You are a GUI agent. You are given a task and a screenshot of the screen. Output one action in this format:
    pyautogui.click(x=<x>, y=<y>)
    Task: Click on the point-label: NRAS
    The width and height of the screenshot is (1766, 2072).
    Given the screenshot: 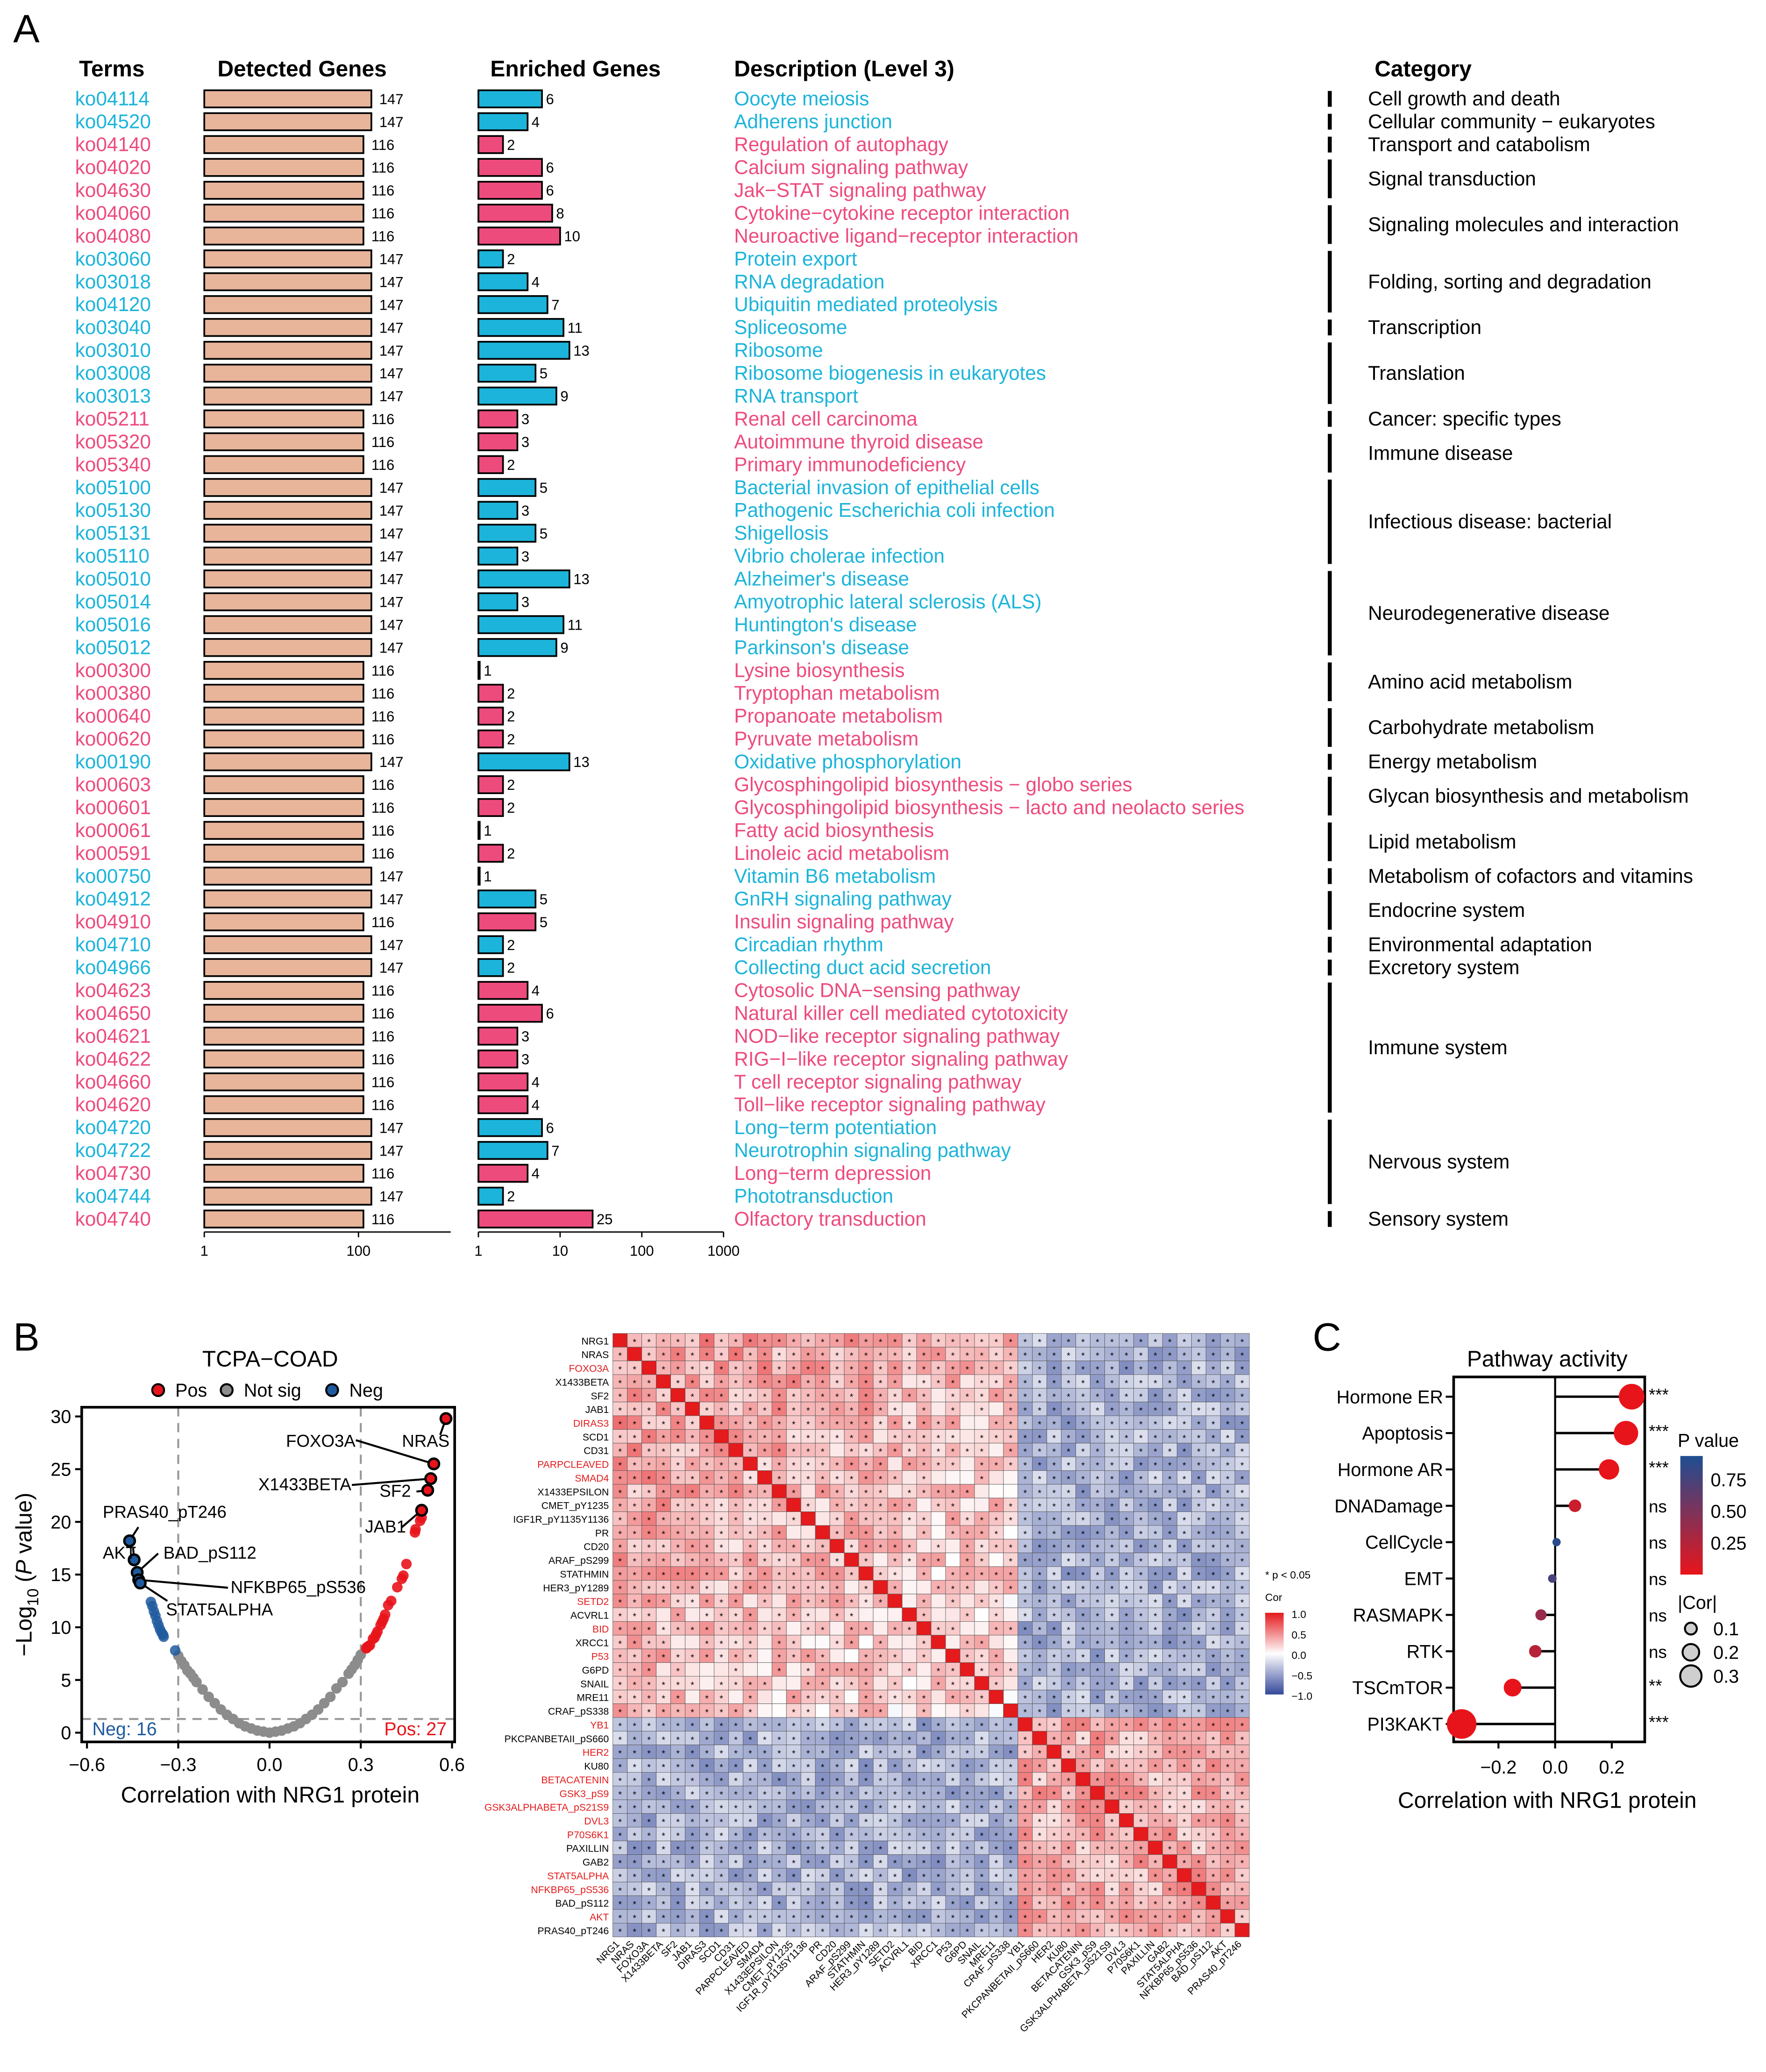 What is the action you would take?
    pyautogui.click(x=425, y=1440)
    